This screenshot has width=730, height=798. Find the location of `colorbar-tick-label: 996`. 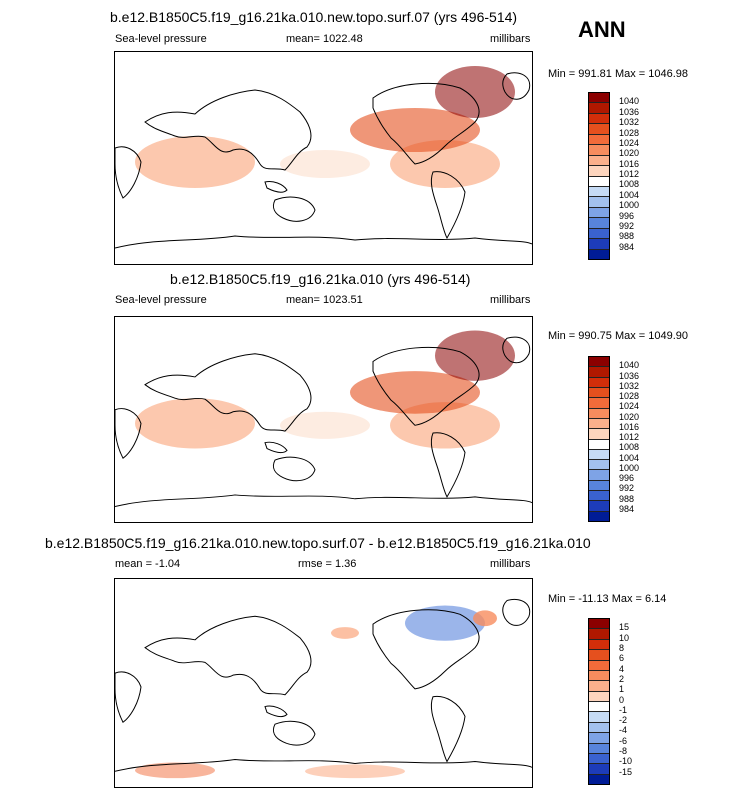

colorbar-tick-label: 996 is located at coordinates (627, 478).